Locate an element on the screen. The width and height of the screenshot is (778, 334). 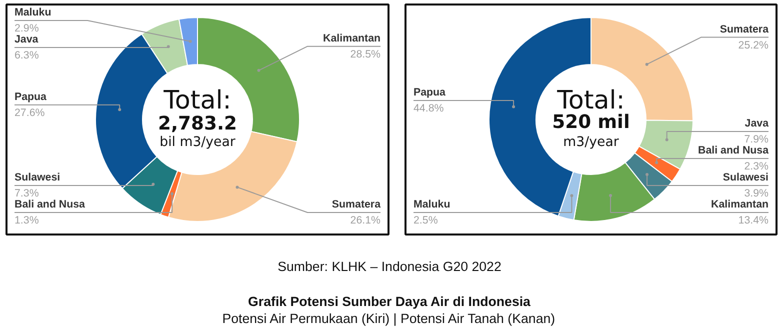
text: Potensi Air Permukaan (Kiri) | Potensi Air Tanah (Kanan) is located at coordinates (389, 318).